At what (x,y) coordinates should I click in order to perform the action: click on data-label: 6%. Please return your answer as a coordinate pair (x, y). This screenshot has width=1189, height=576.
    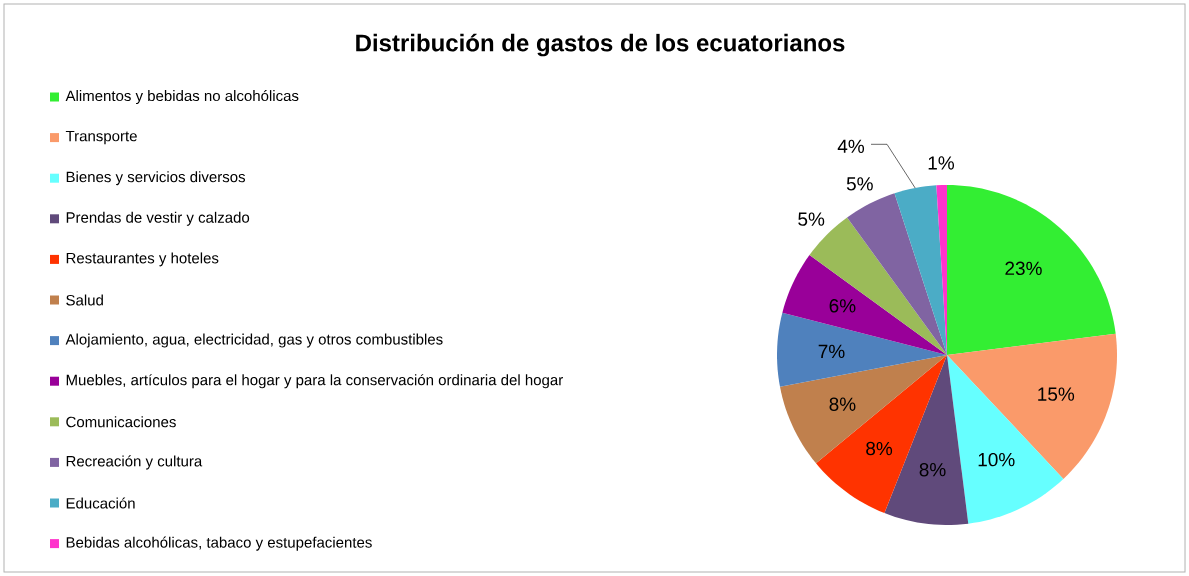
    Looking at the image, I should click on (842, 306).